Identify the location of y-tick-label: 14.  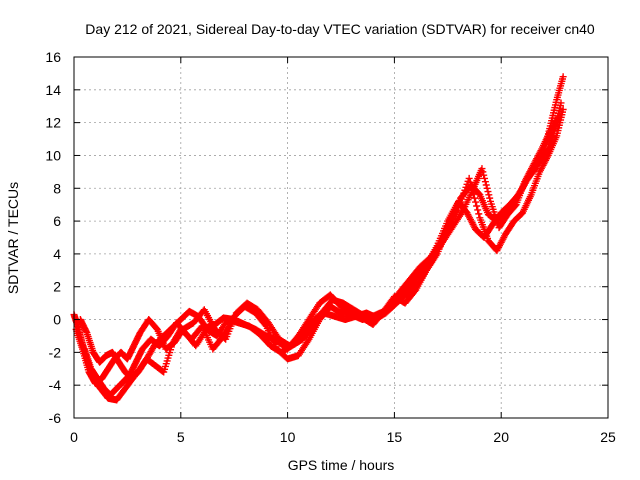
(53, 90).